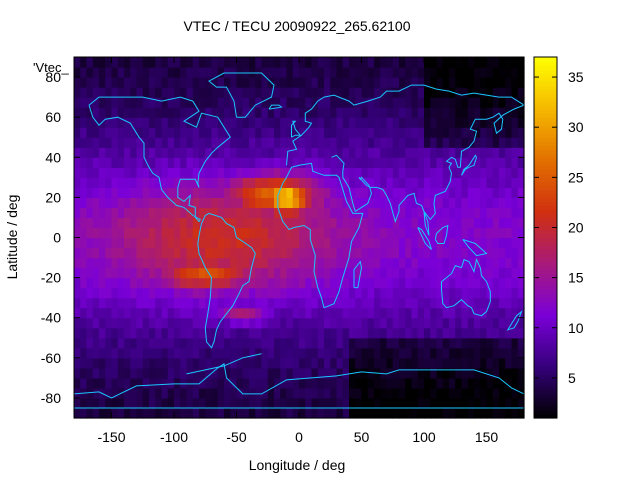 The height and width of the screenshot is (480, 640). Describe the element at coordinates (545, 163) in the screenshot. I see `colorbar-step` at that location.